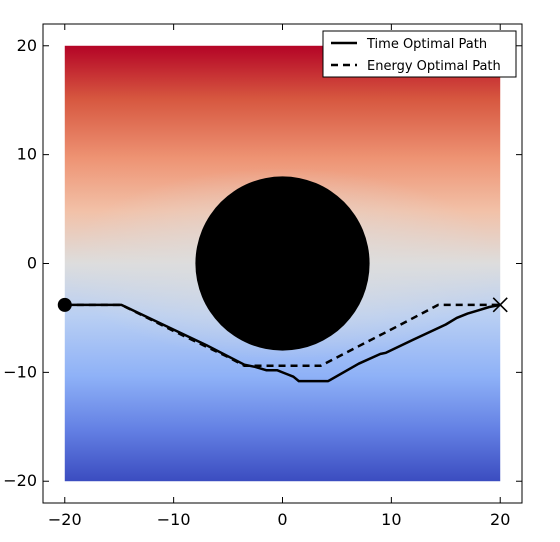  Describe the element at coordinates (419, 54) in the screenshot. I see `legend: Time Optimal Path Energy Optimal Path` at that location.